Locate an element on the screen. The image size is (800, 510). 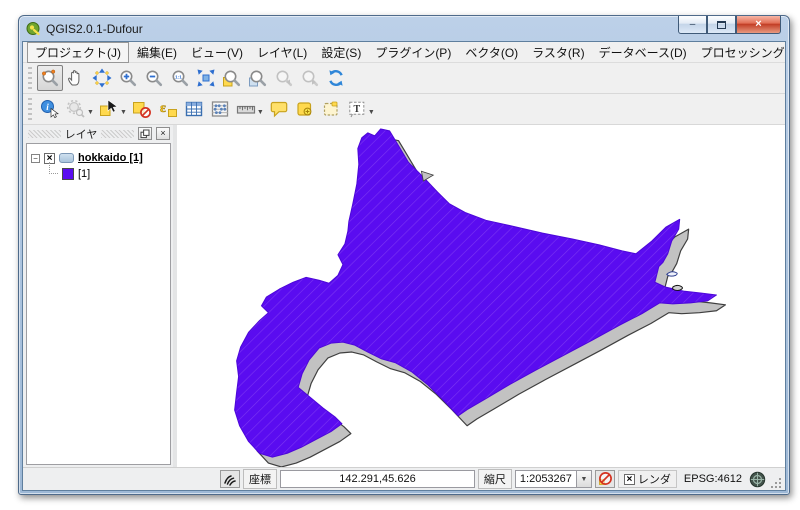
tree-connector is located at coordinates (53, 168).